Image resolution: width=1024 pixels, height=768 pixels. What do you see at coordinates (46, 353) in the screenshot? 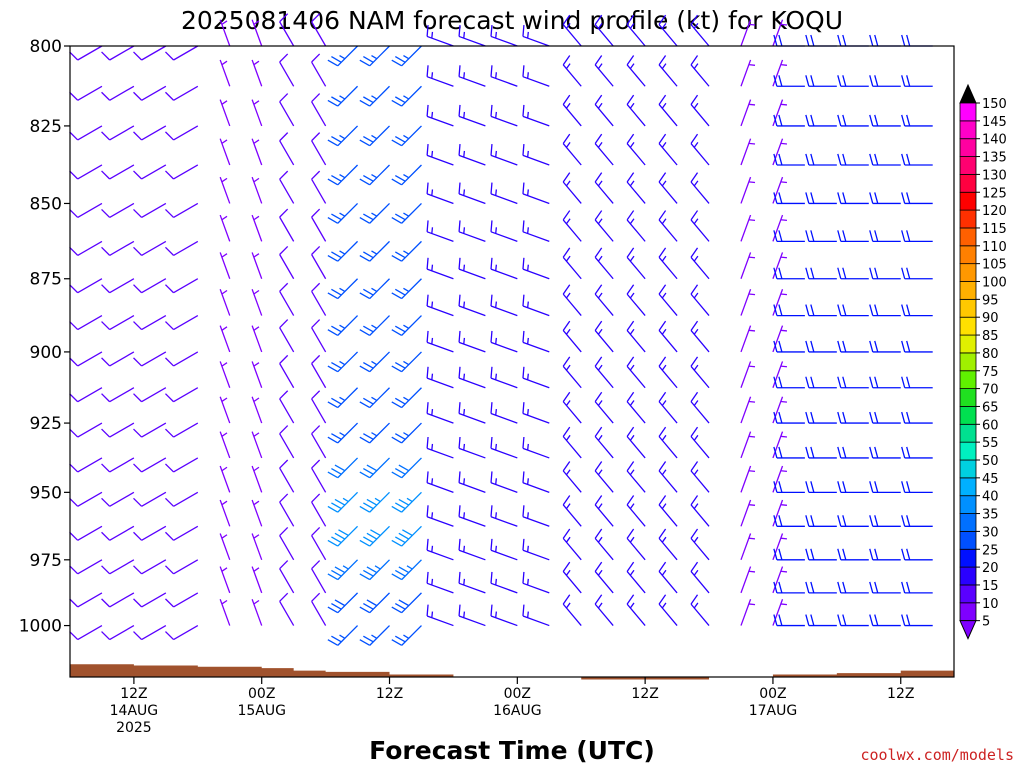
I see `y-tick-label: 900` at bounding box center [46, 353].